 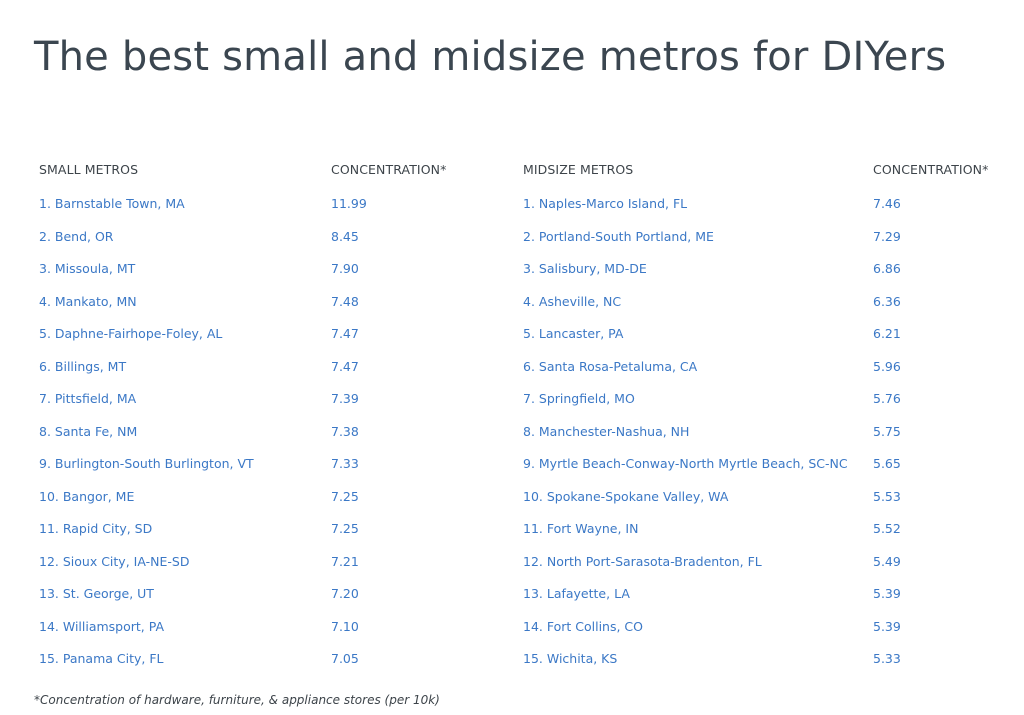 I want to click on small-metro-name: 5. Daphne-Fairhope-Foley, AL, so click(x=131, y=333).